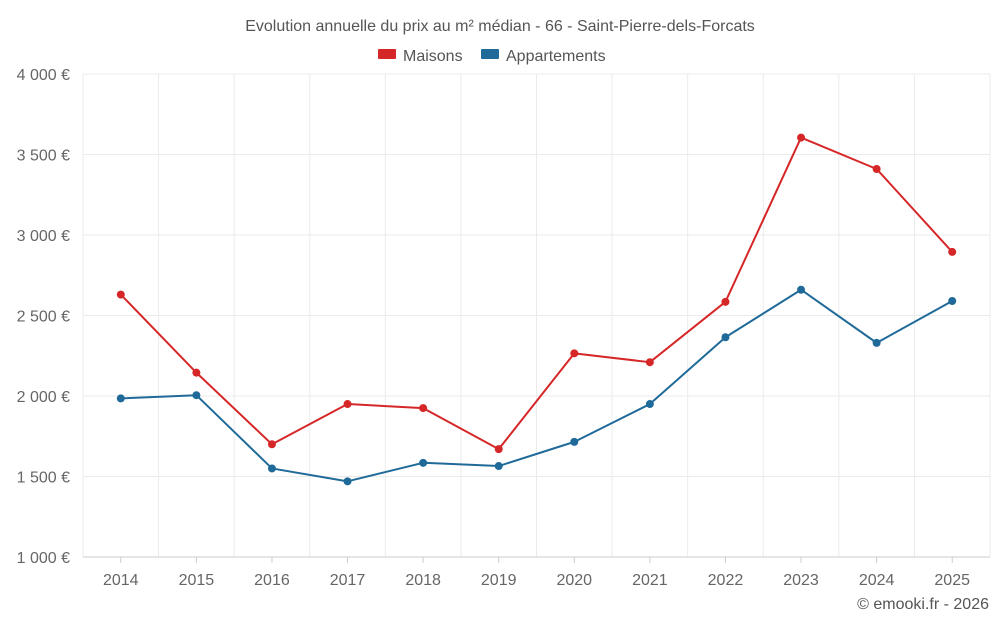 This screenshot has height=625, width=1000. I want to click on x-tick-label: 2015, so click(197, 580).